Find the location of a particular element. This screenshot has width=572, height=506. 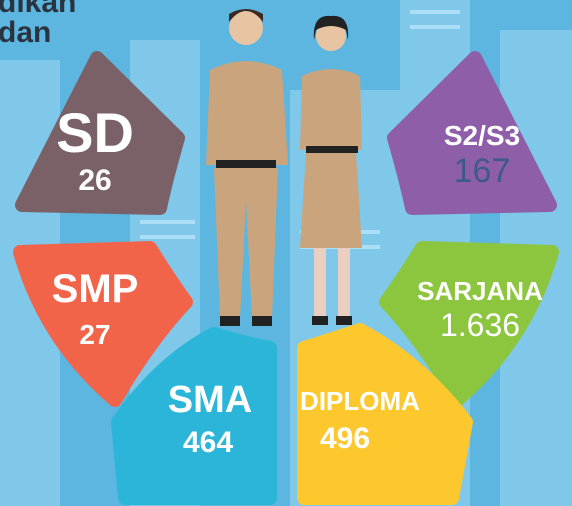

segment-value: 27 is located at coordinates (94, 334).